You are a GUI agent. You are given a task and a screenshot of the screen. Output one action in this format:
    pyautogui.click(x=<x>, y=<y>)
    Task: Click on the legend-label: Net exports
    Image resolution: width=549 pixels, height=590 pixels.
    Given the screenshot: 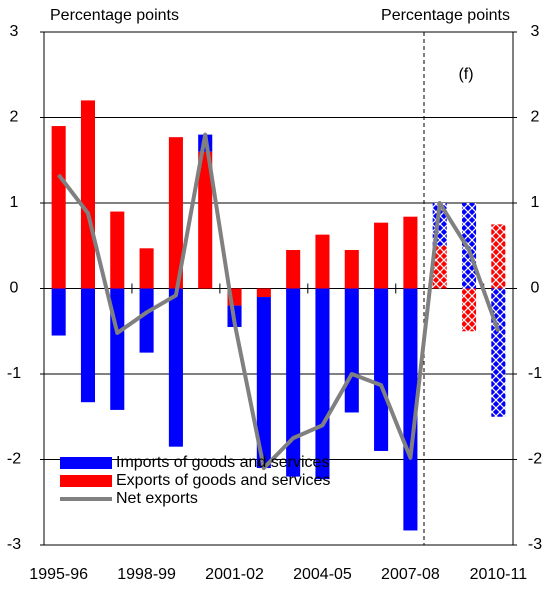 What is the action you would take?
    pyautogui.click(x=157, y=498)
    